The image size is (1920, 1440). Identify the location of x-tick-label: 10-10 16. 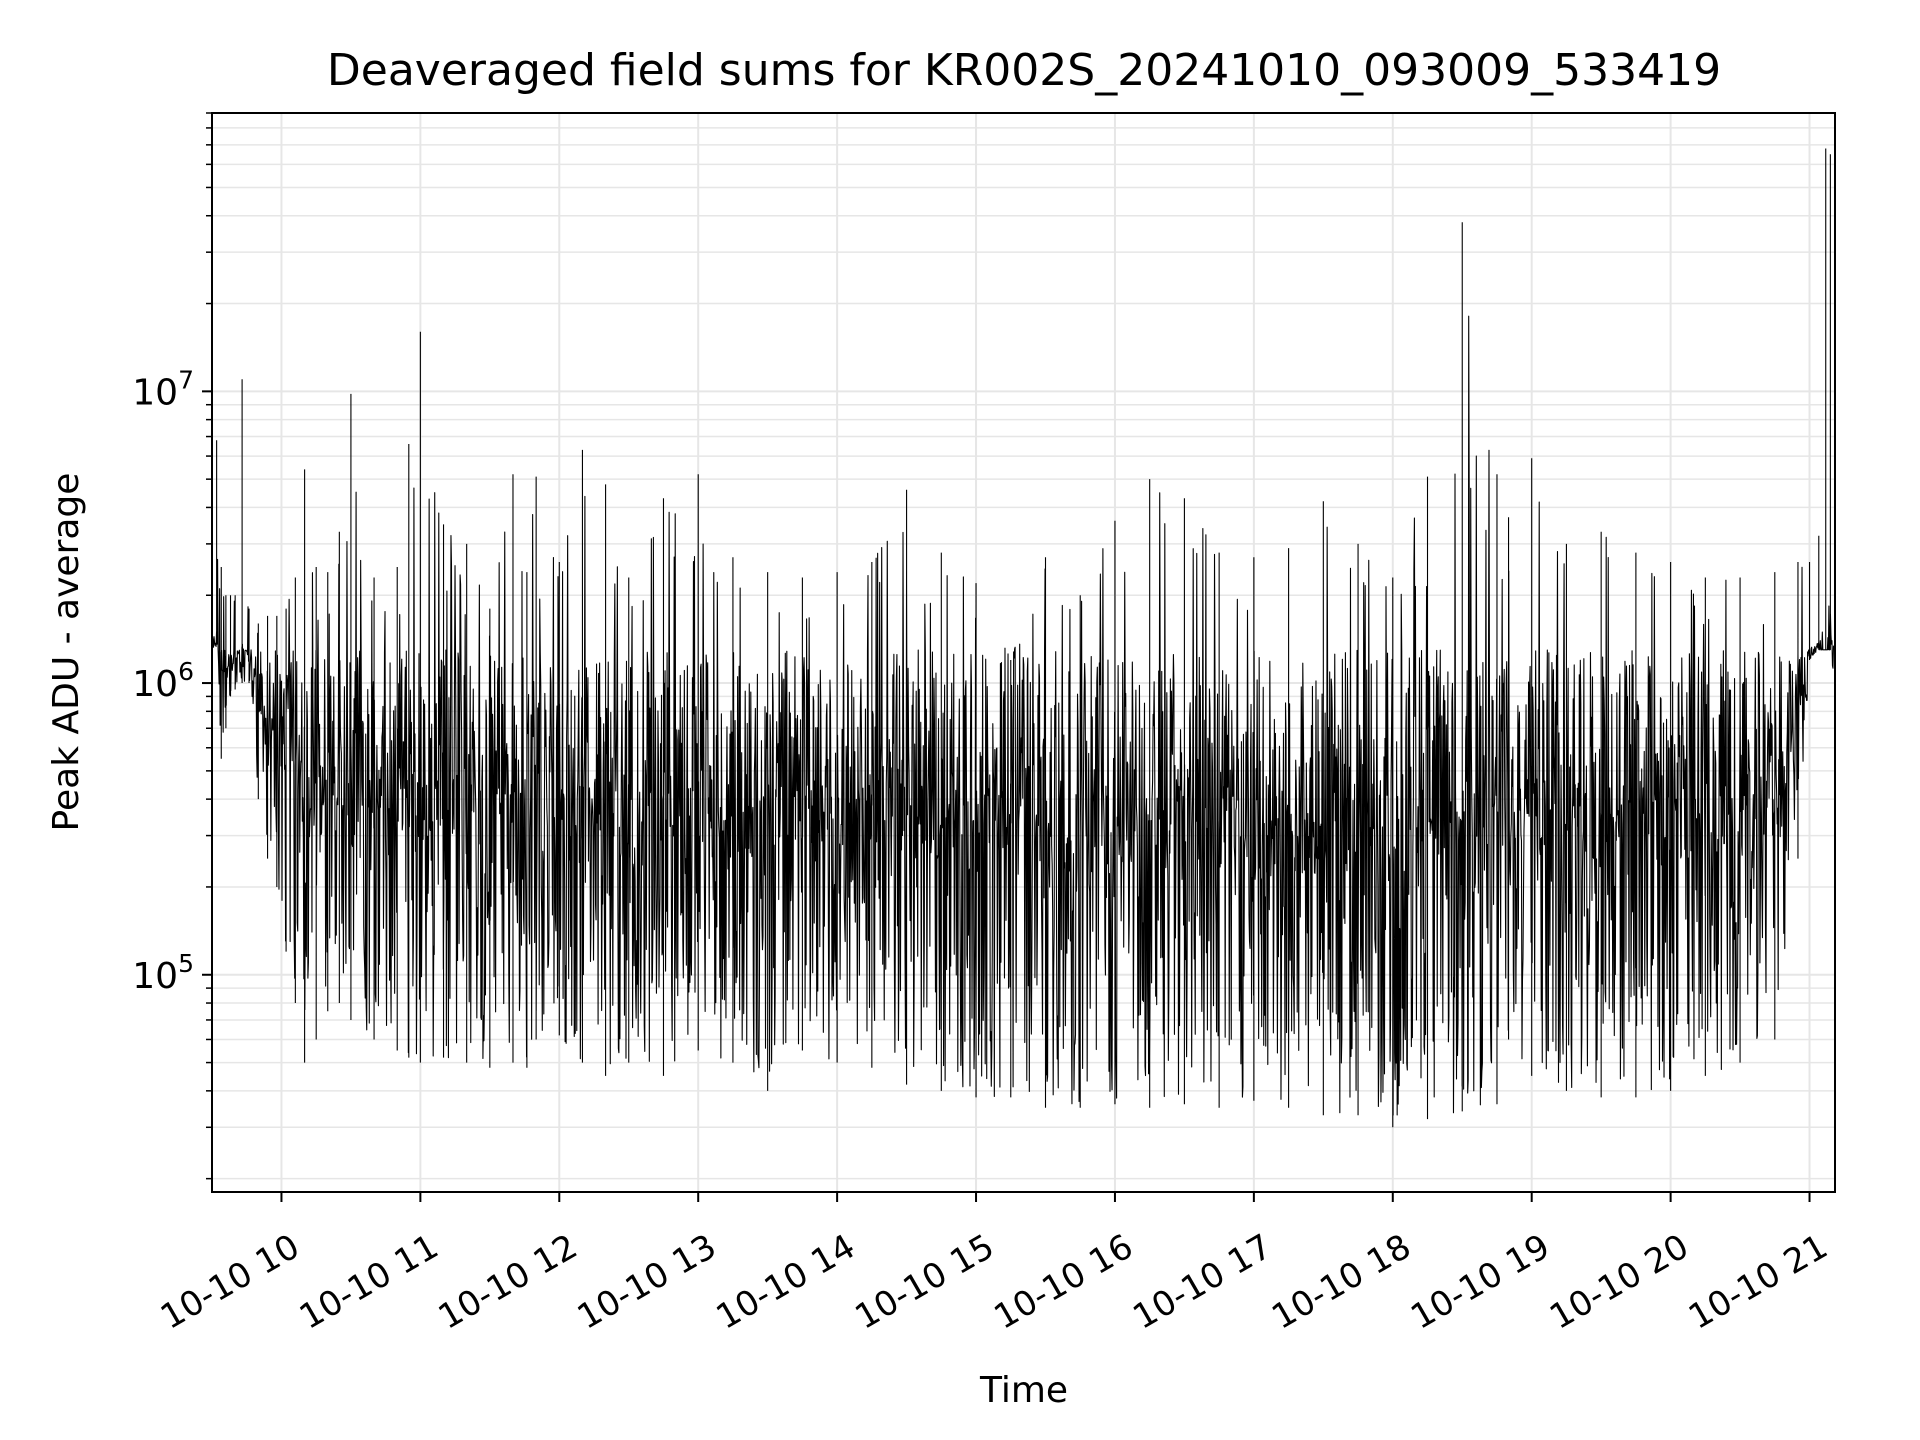
(1063, 1282).